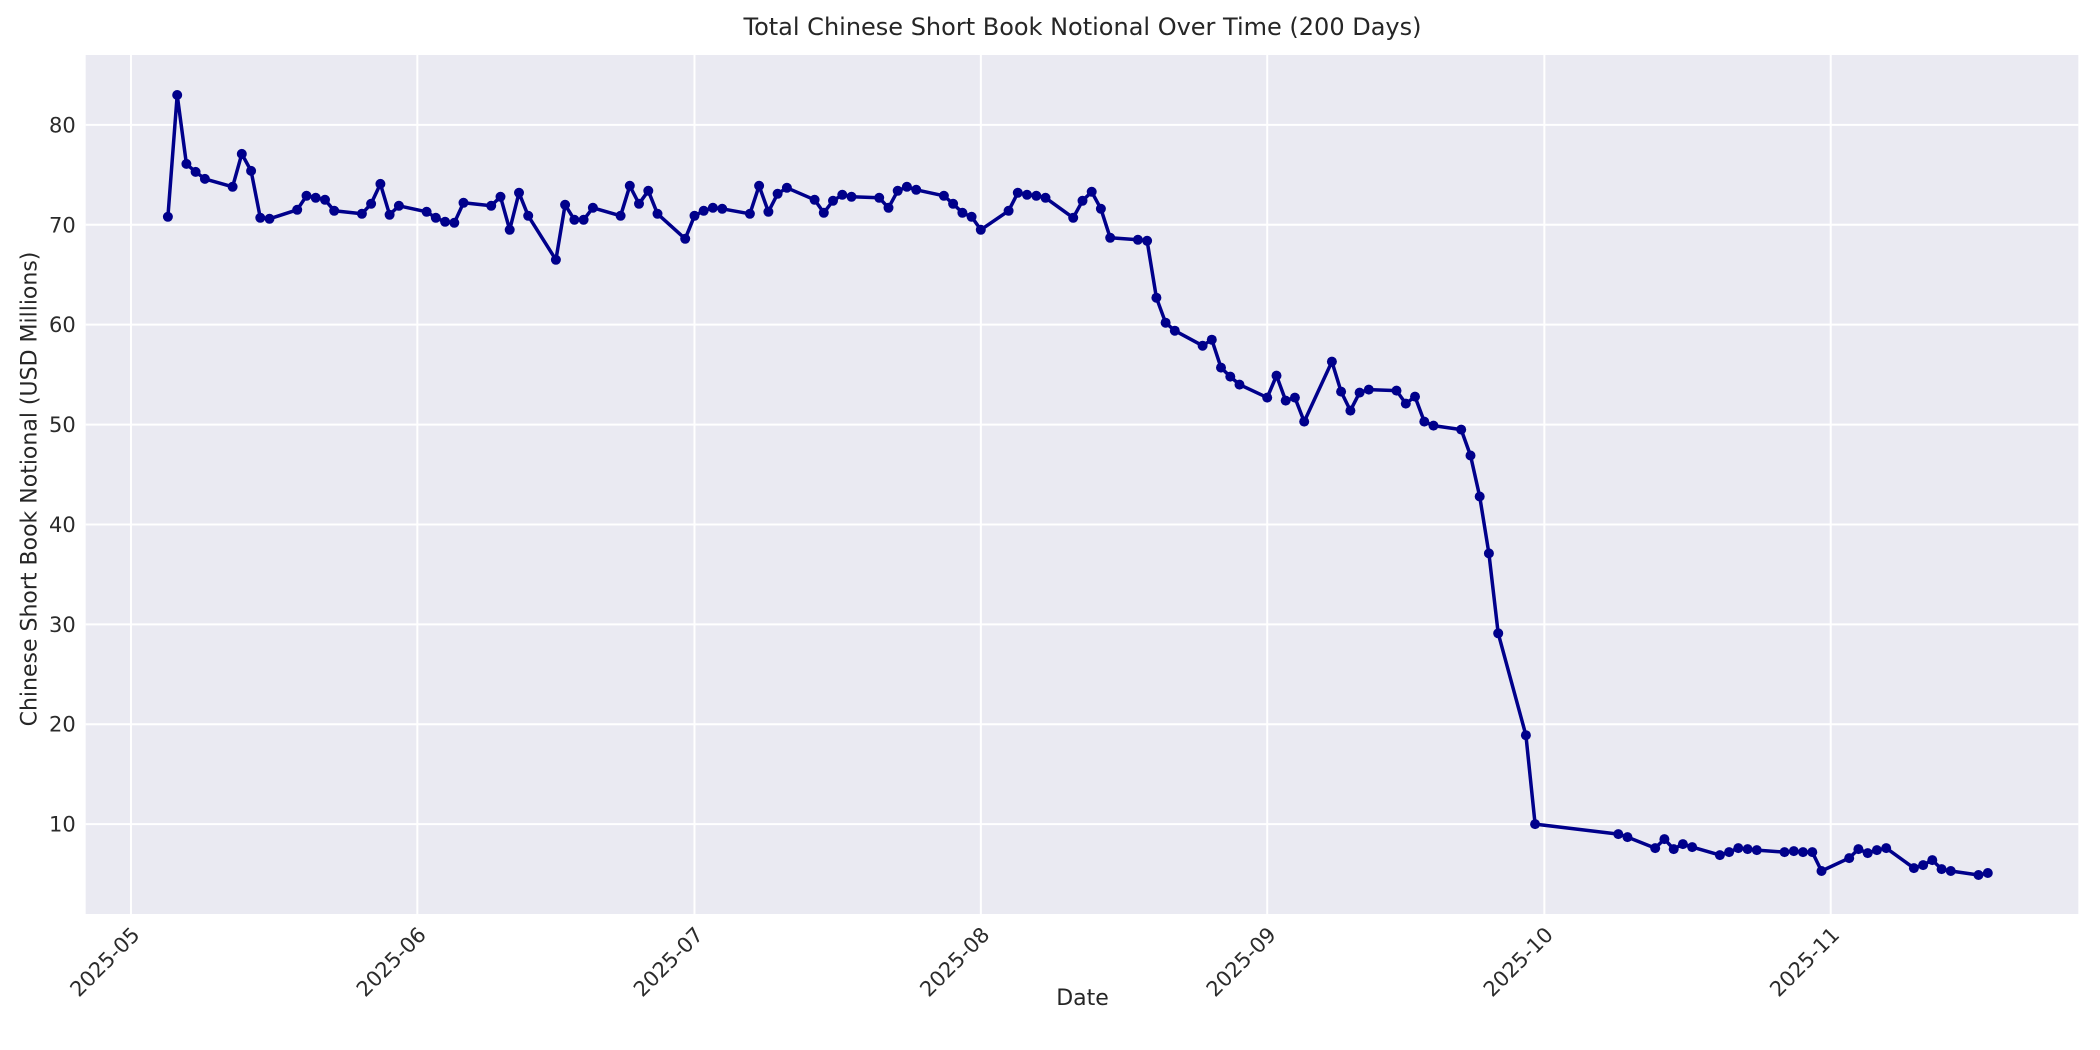 Image resolution: width=2100 pixels, height=1050 pixels. What do you see at coordinates (62, 825) in the screenshot?
I see `y-tick-label: 10` at bounding box center [62, 825].